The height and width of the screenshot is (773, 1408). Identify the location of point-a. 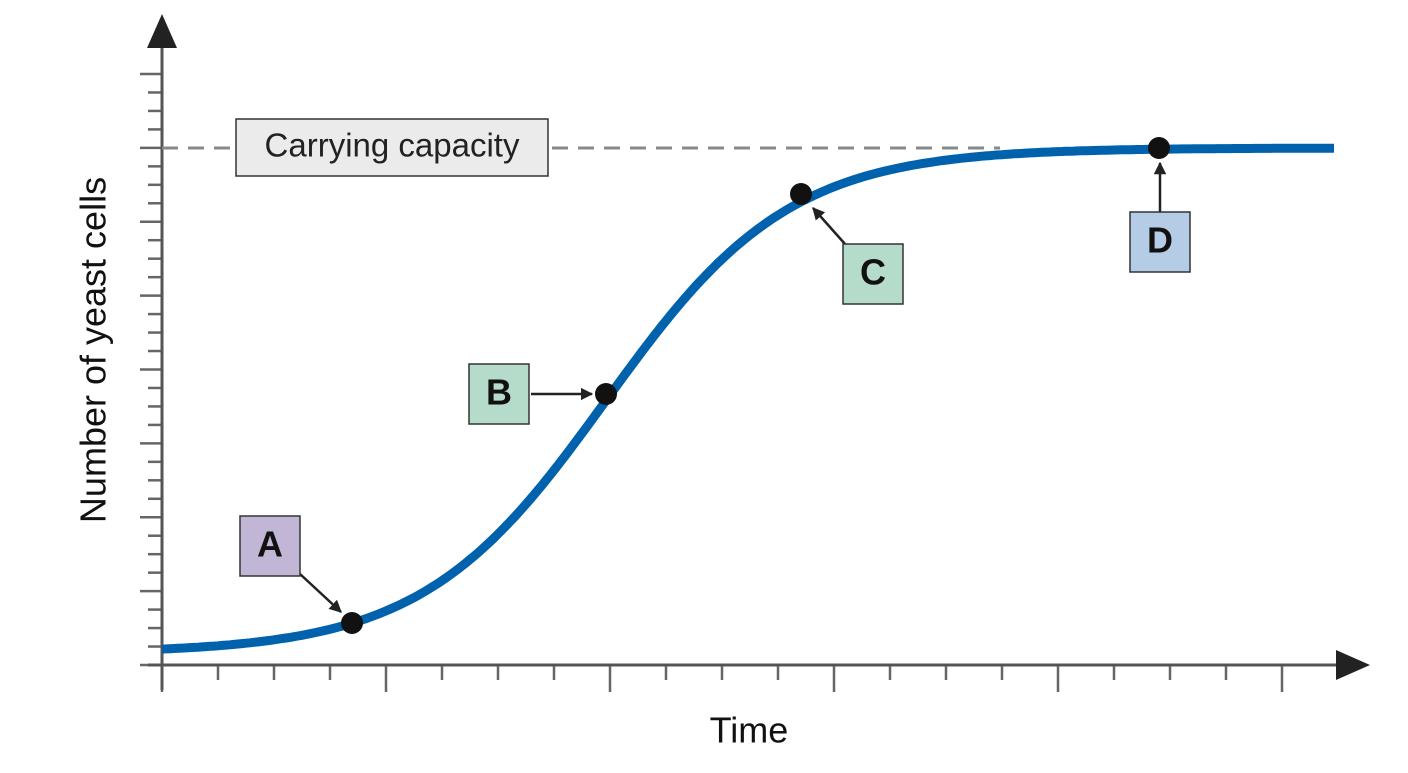
(352, 623).